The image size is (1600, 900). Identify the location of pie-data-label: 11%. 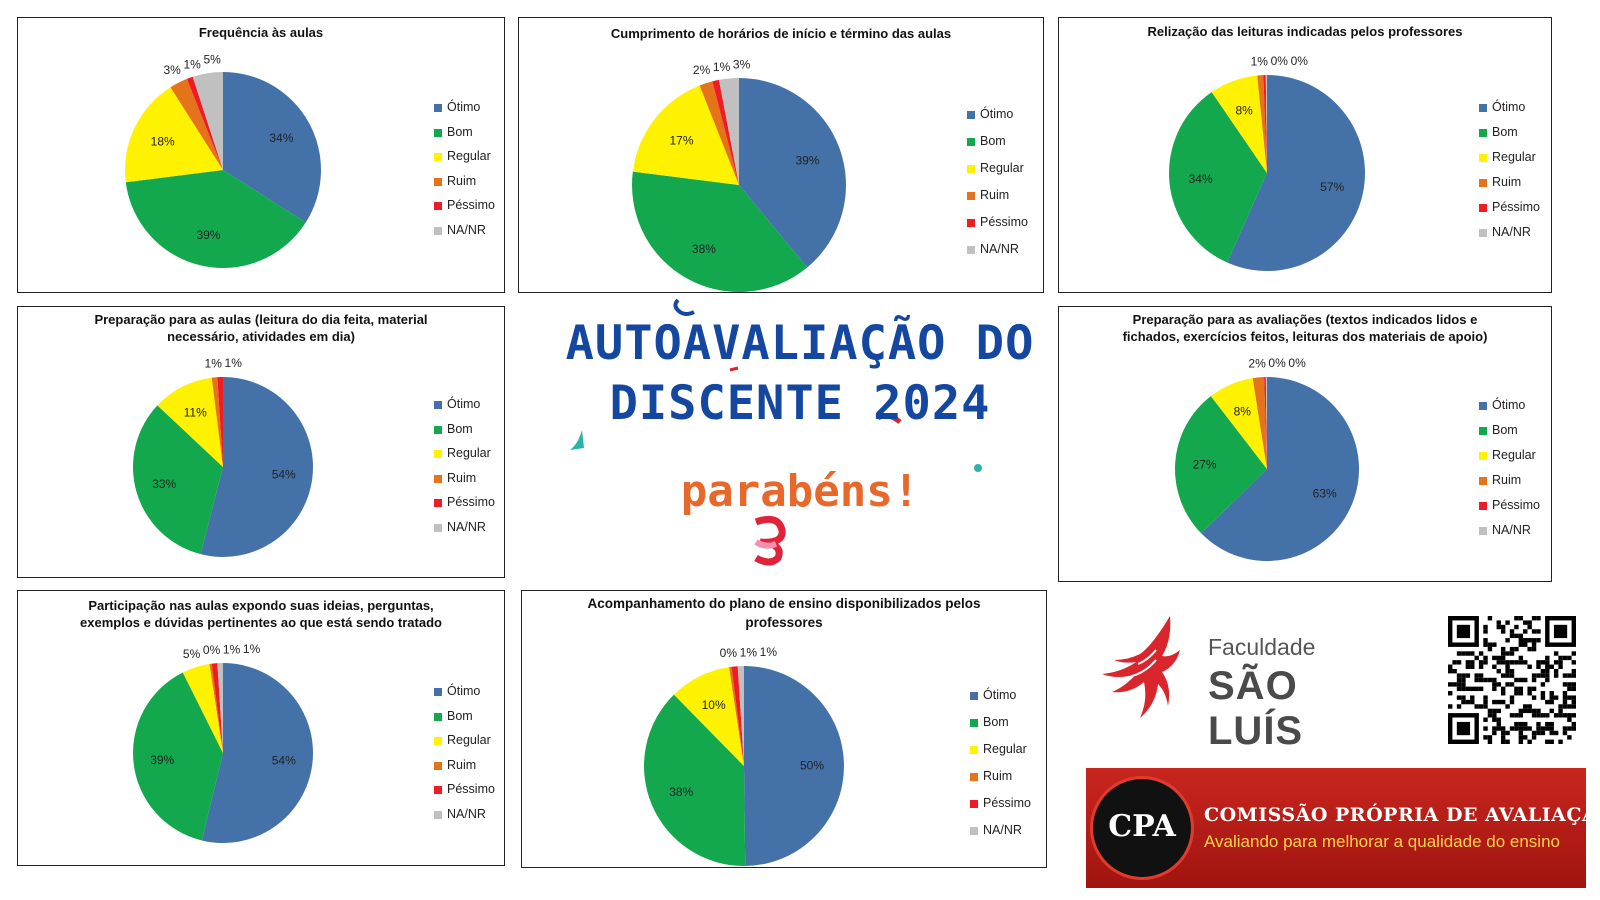
(195, 412).